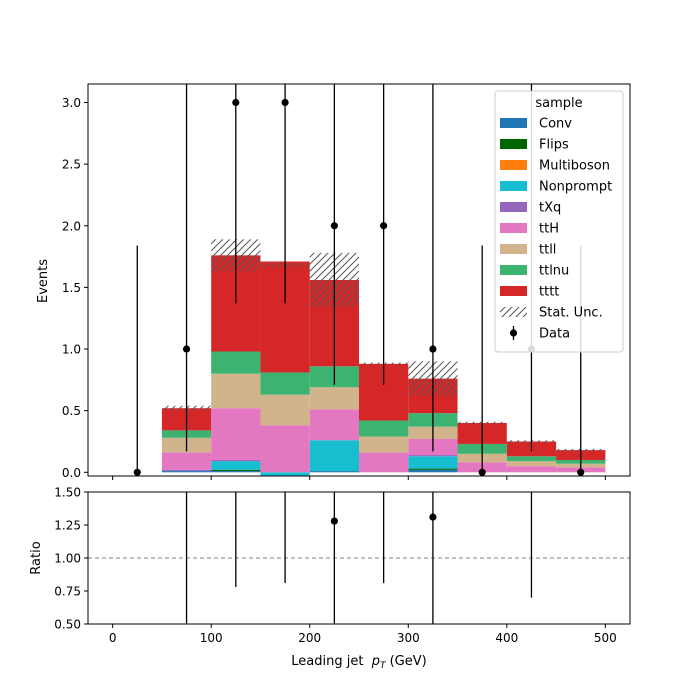 This screenshot has width=700, height=700. I want to click on legend-swatch-tttt, so click(513, 291).